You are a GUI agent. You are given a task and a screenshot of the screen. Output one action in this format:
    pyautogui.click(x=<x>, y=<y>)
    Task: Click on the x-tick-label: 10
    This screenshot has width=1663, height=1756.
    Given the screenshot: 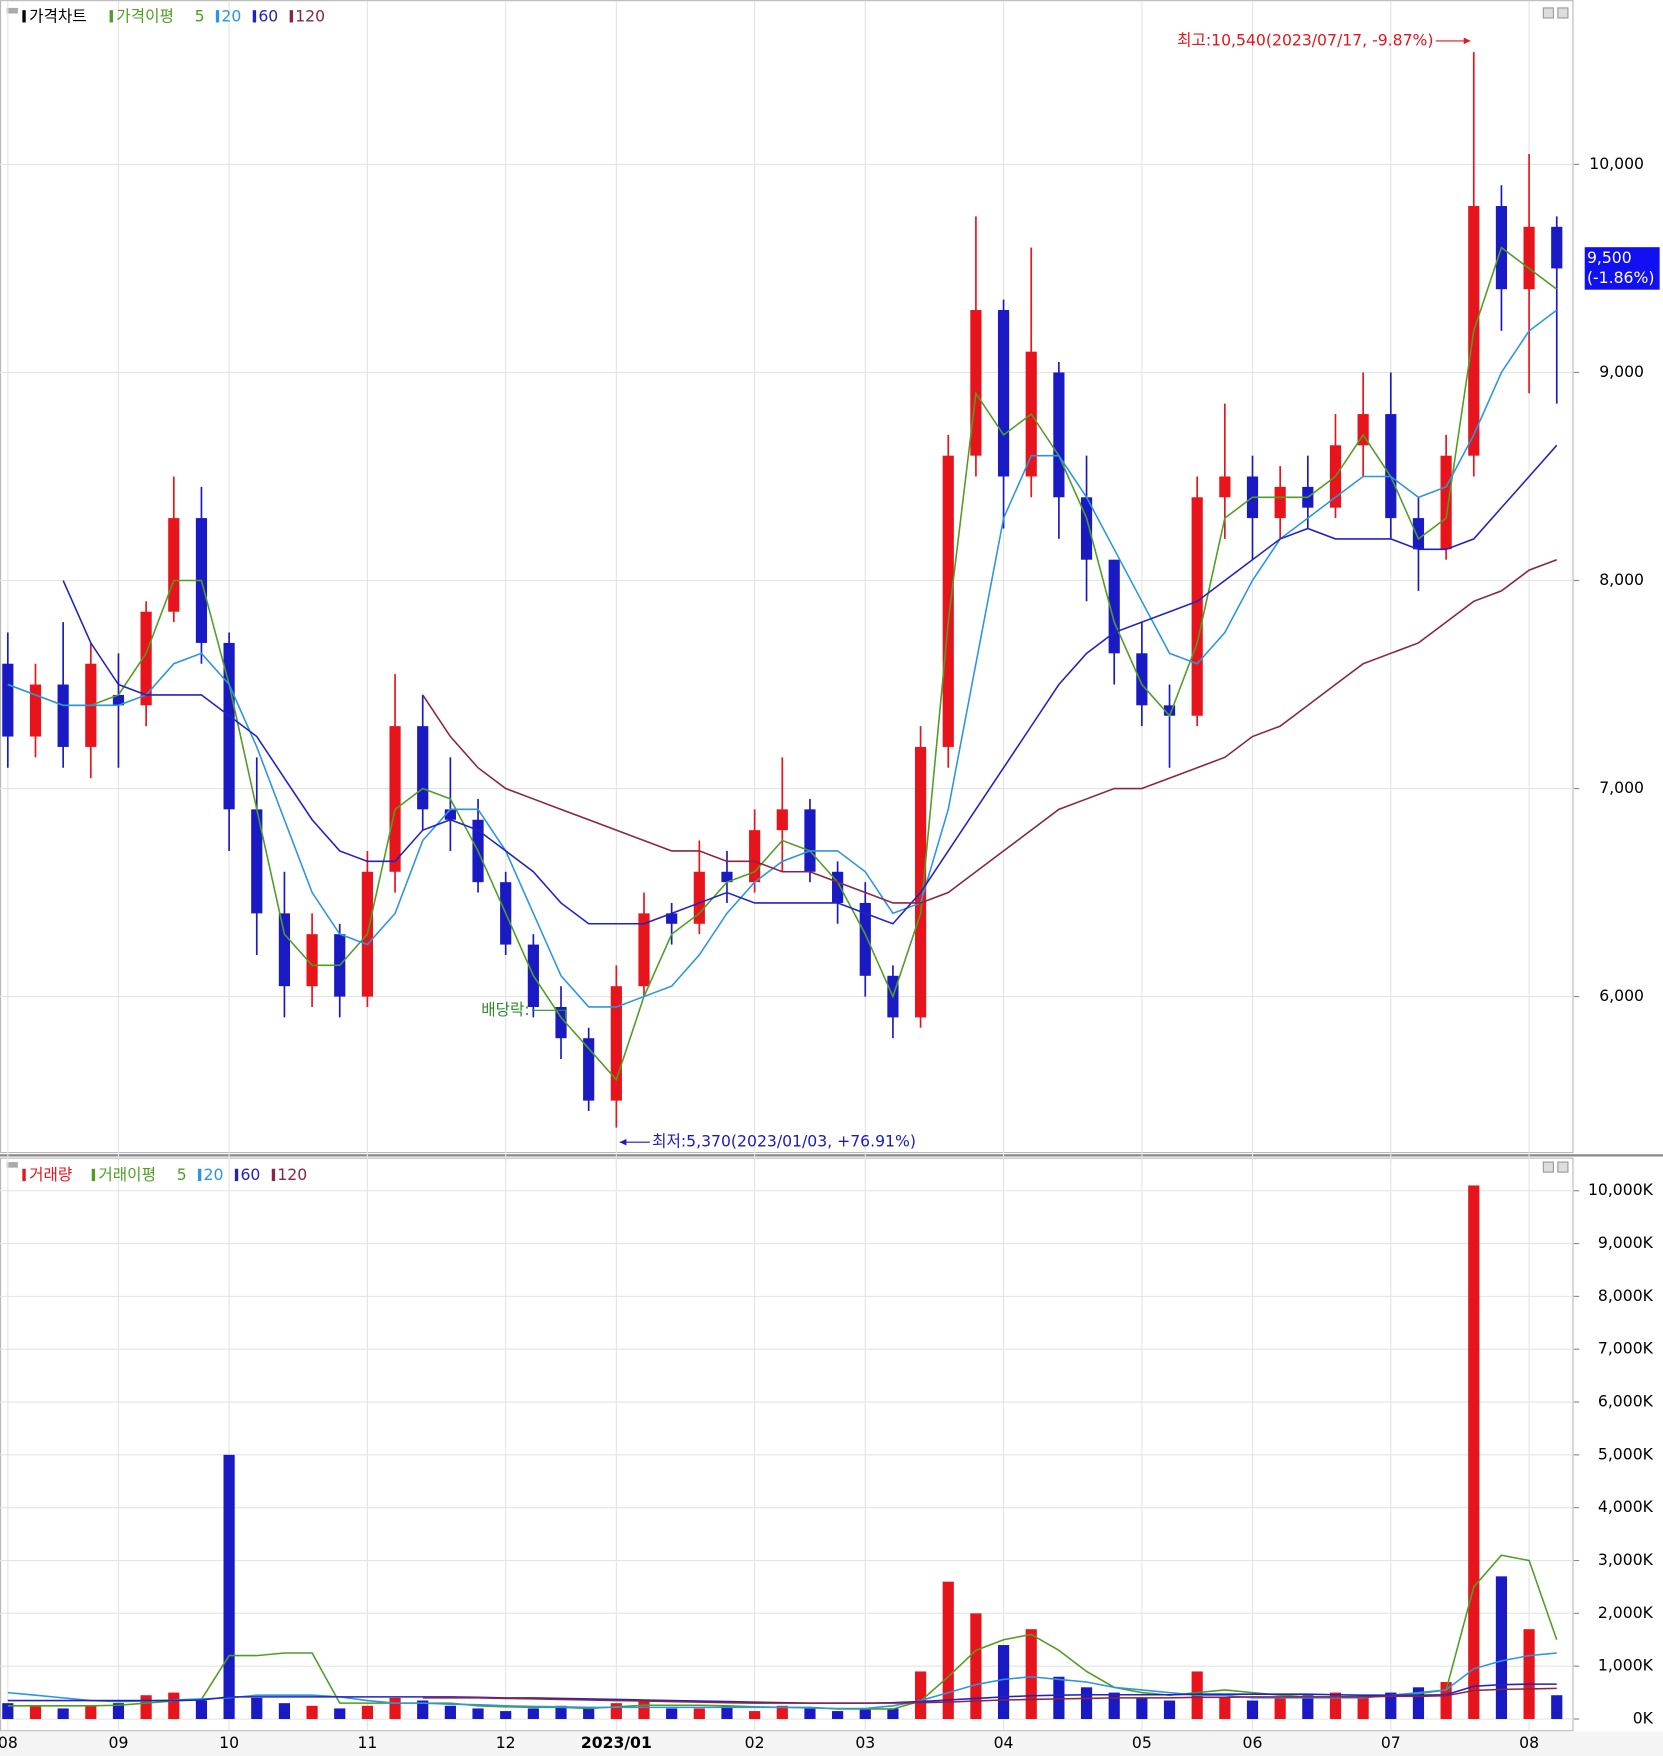 What is the action you would take?
    pyautogui.click(x=229, y=1742)
    